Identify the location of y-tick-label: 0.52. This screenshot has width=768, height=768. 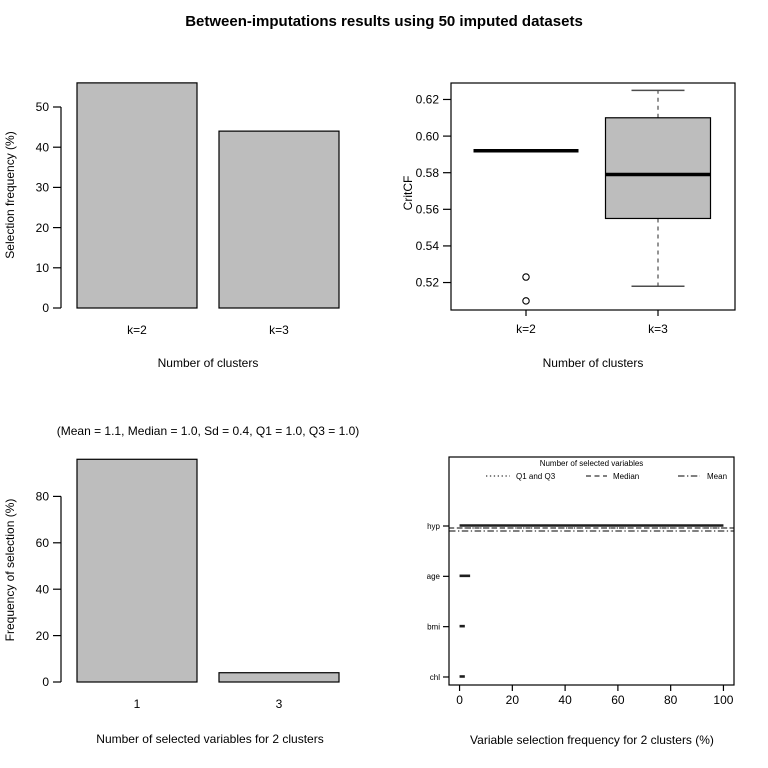
(428, 283).